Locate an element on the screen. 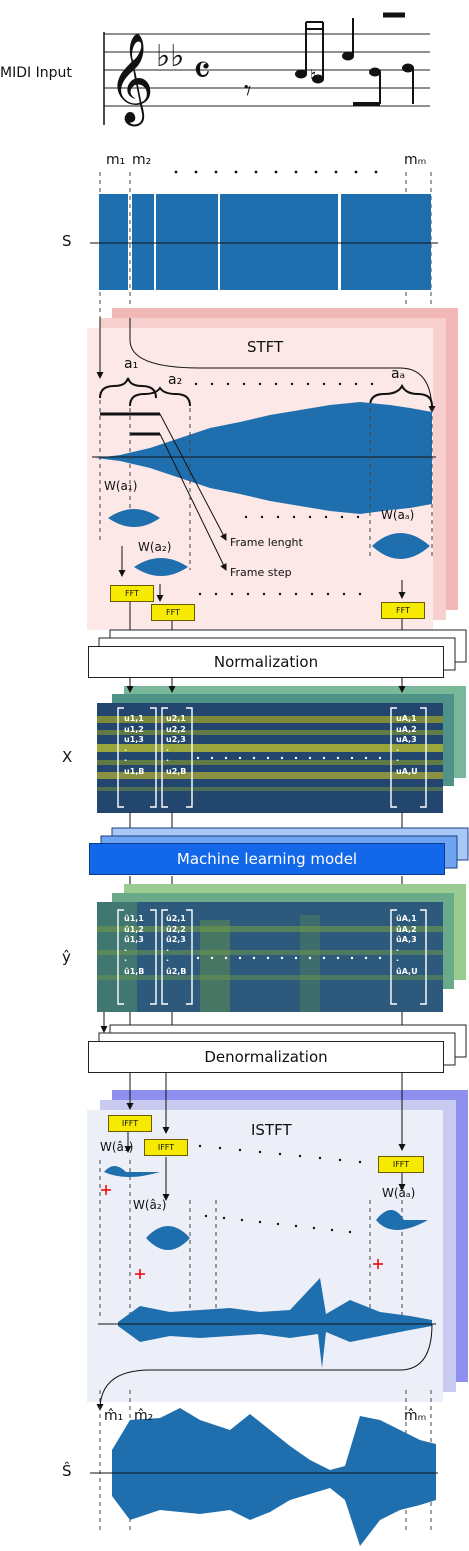 This screenshot has width=469, height=1551. normalization-box: Normalization is located at coordinates (266, 662).